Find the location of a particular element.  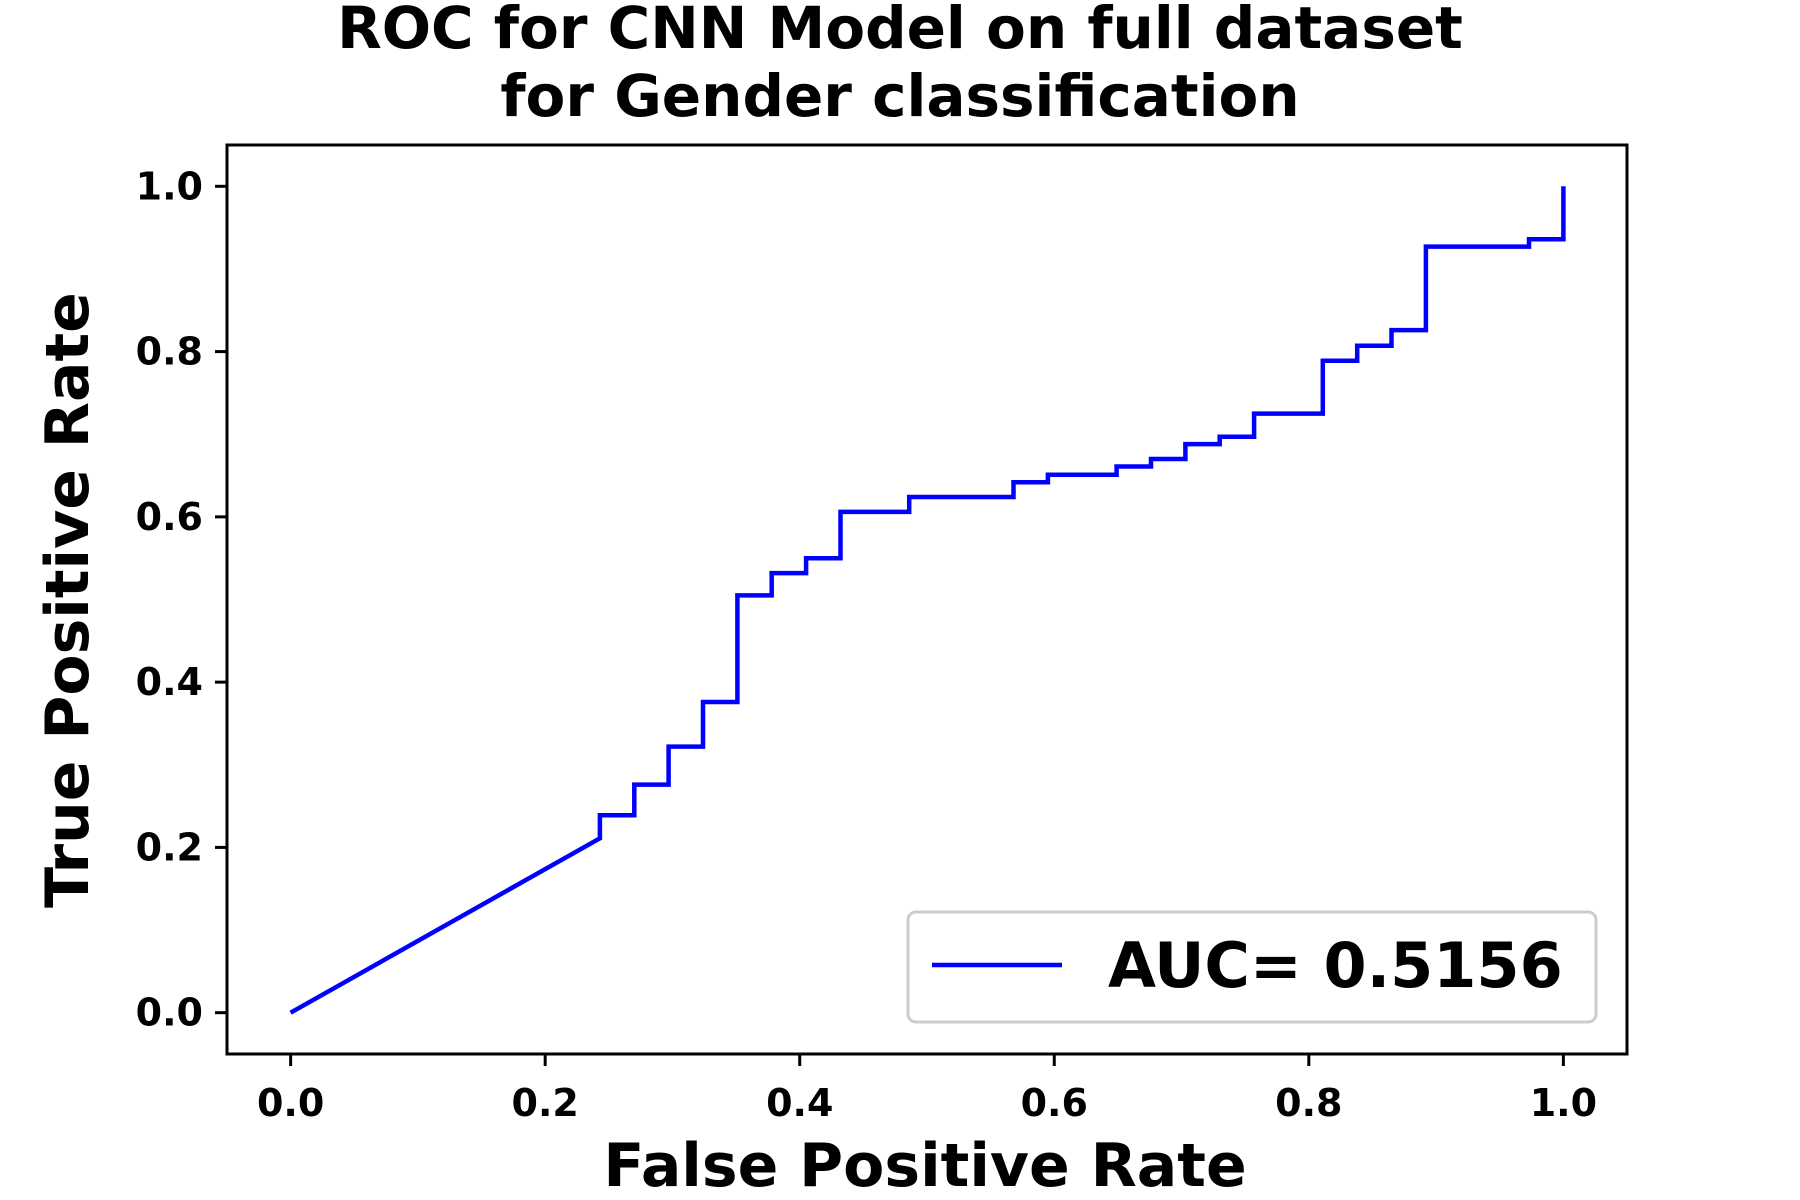

y-tick-label: 0.2 is located at coordinates (169, 847).